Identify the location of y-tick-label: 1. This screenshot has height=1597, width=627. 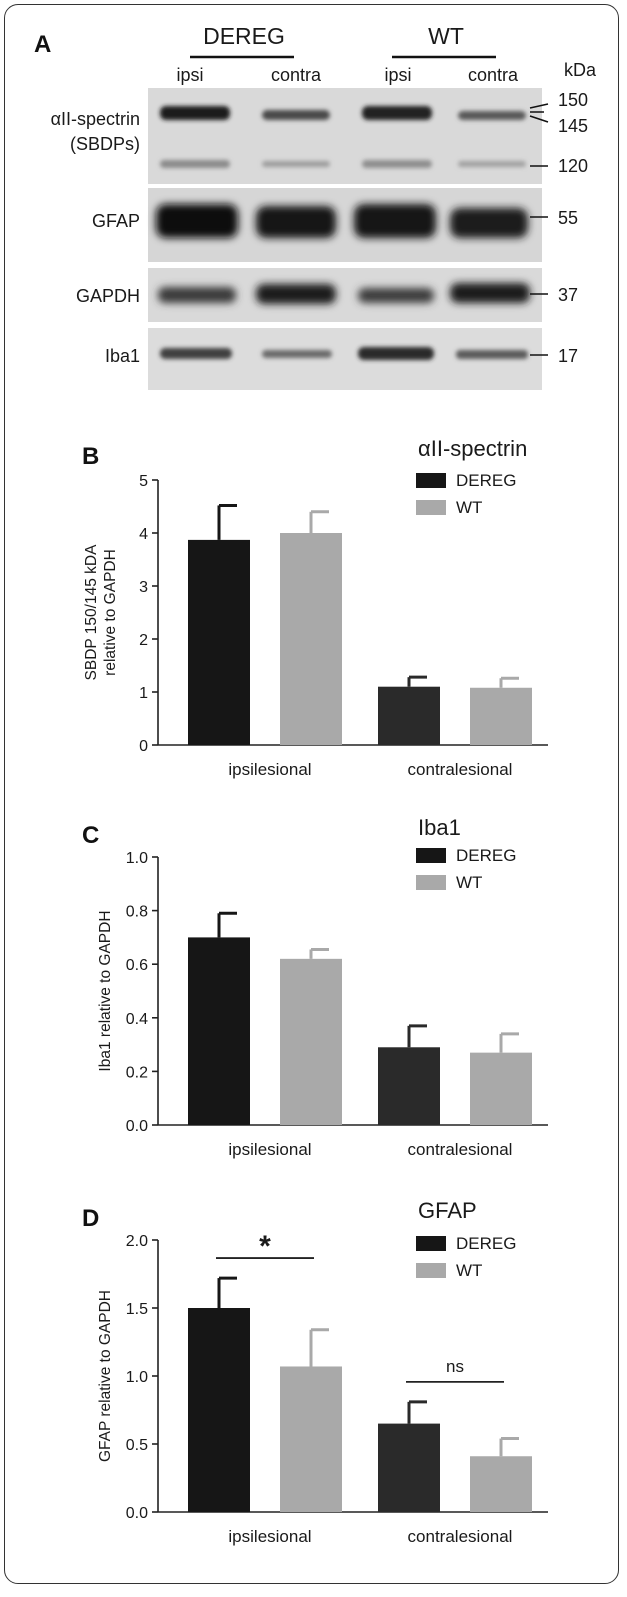
(143, 693).